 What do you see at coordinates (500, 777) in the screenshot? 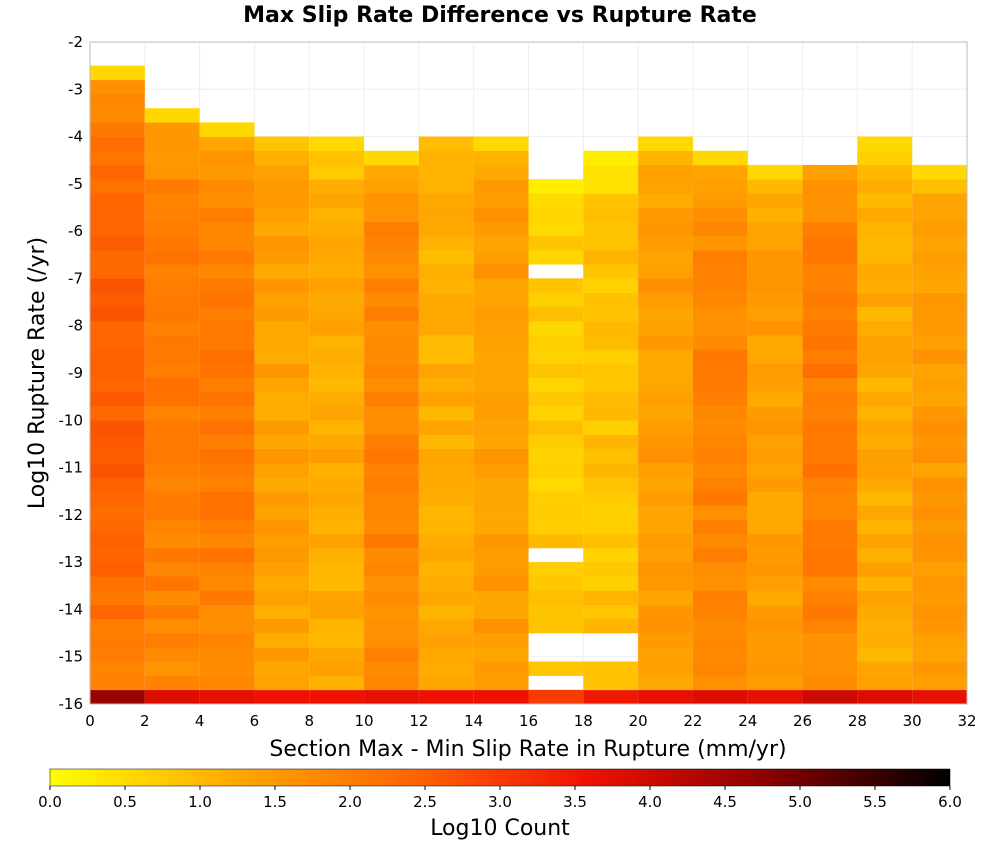
I see `colorbar` at bounding box center [500, 777].